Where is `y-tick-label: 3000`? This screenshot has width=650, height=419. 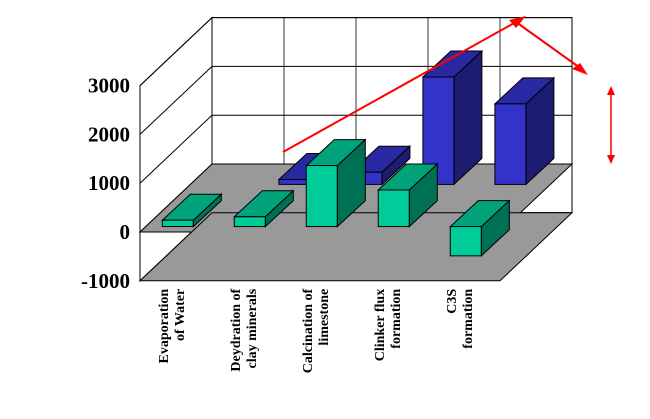
y-tick-label: 3000 is located at coordinates (109, 86).